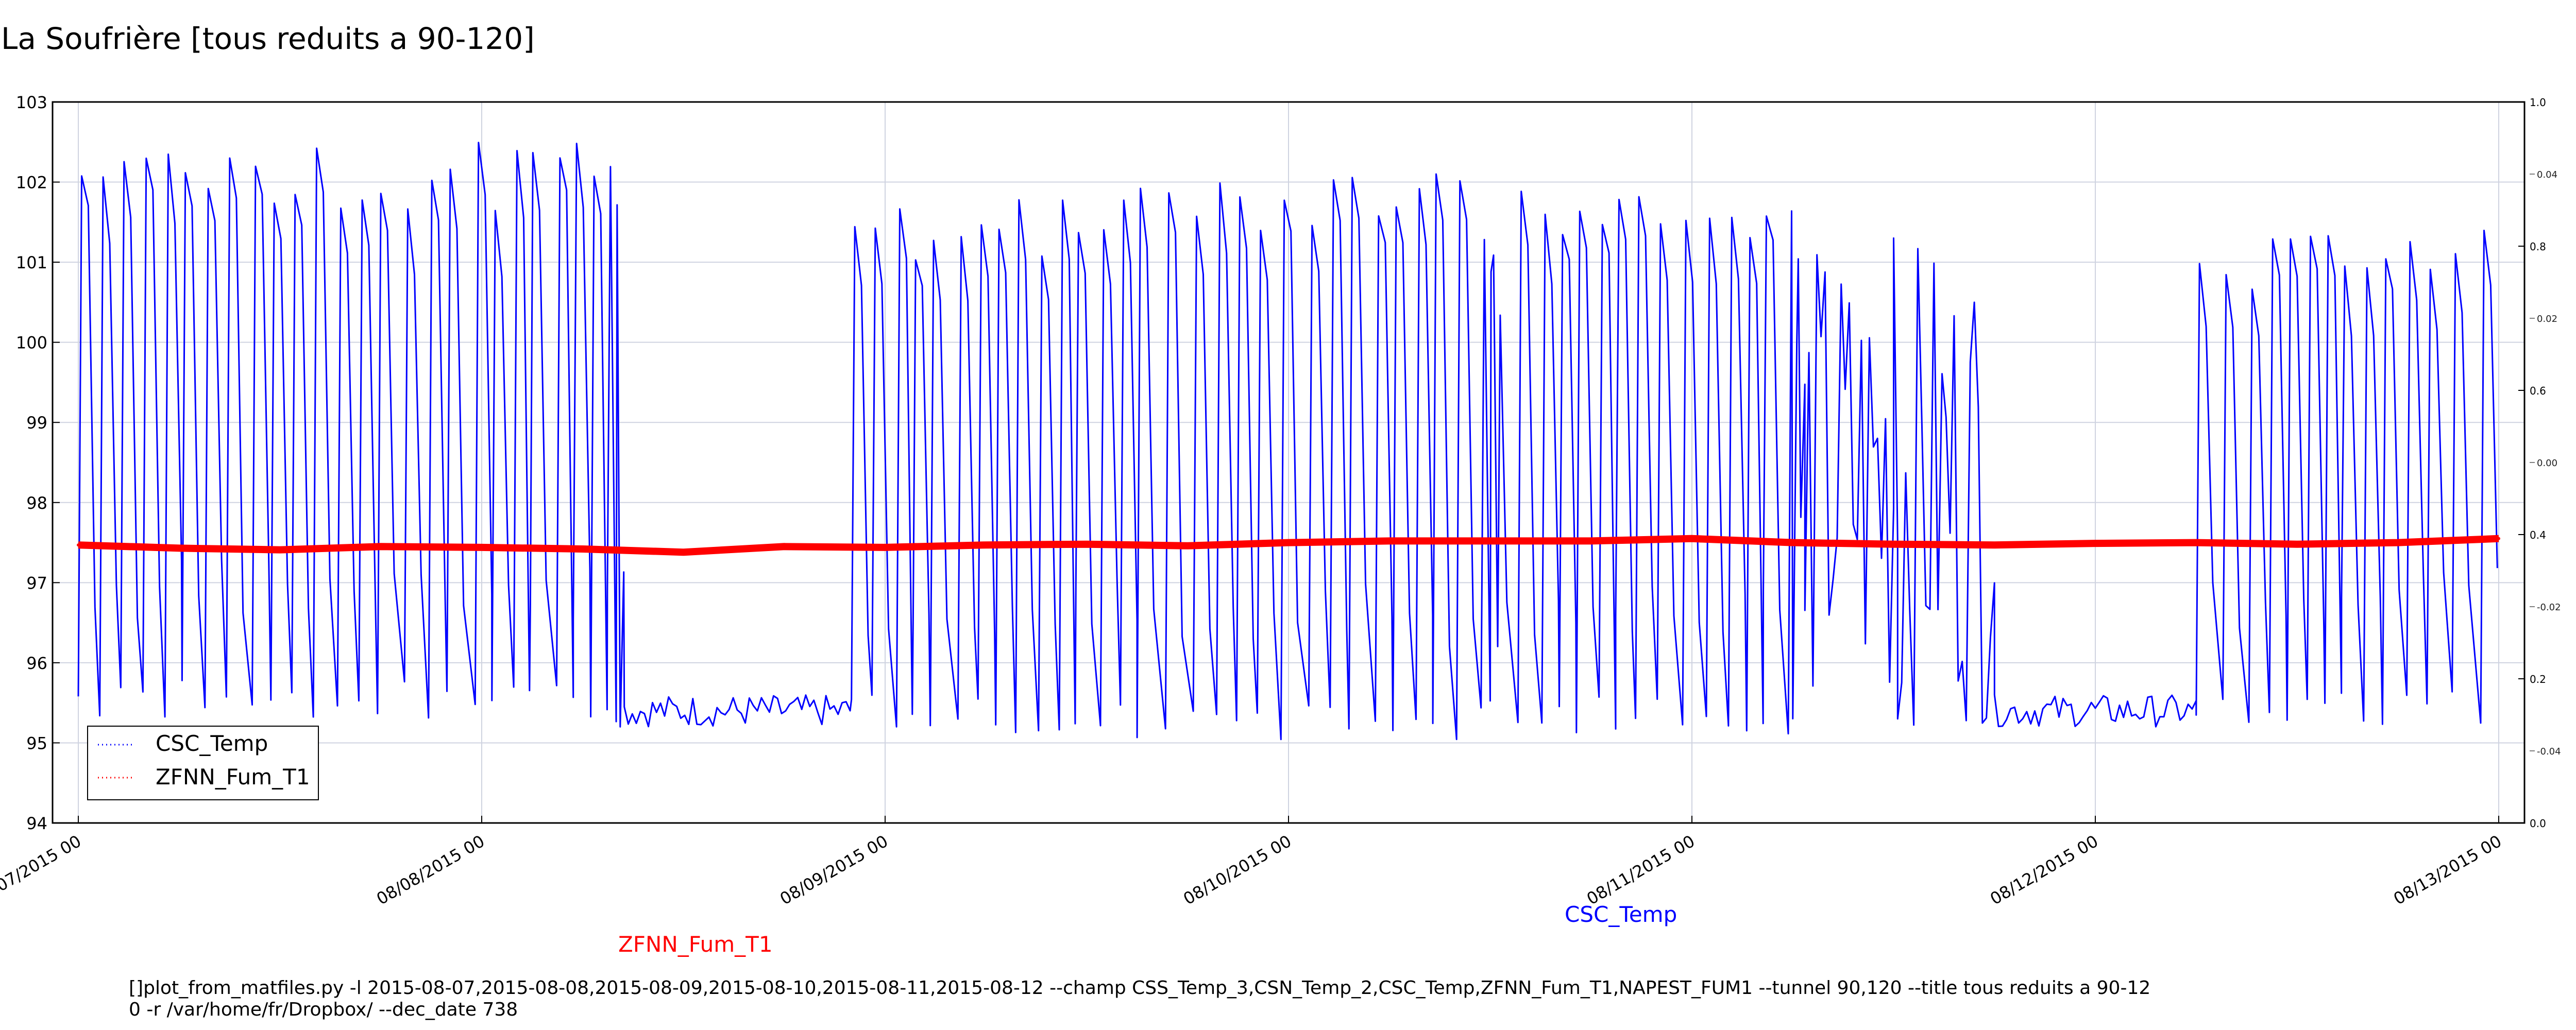 The height and width of the screenshot is (1030, 2576). I want to click on y-tick-label: 99, so click(36, 423).